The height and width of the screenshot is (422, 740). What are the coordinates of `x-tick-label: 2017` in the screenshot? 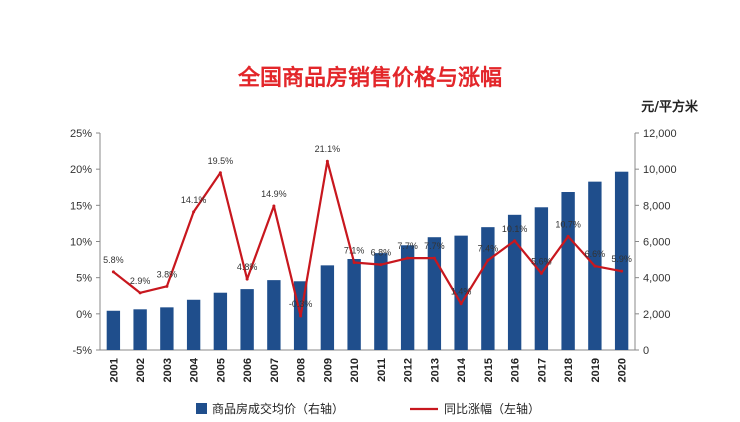 It's located at (542, 370).